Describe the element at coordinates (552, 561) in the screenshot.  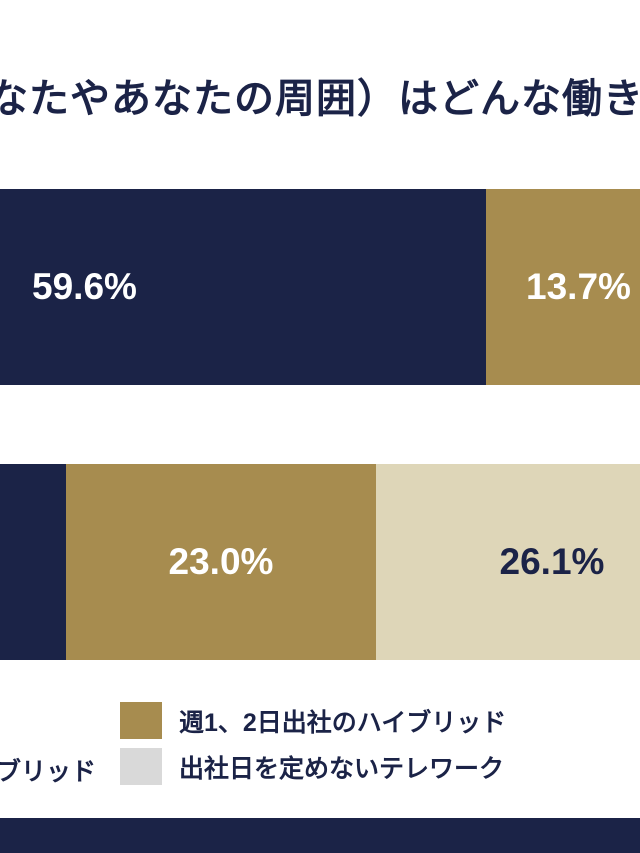
I see `bar2-segment-cream-value: 26.1%` at that location.